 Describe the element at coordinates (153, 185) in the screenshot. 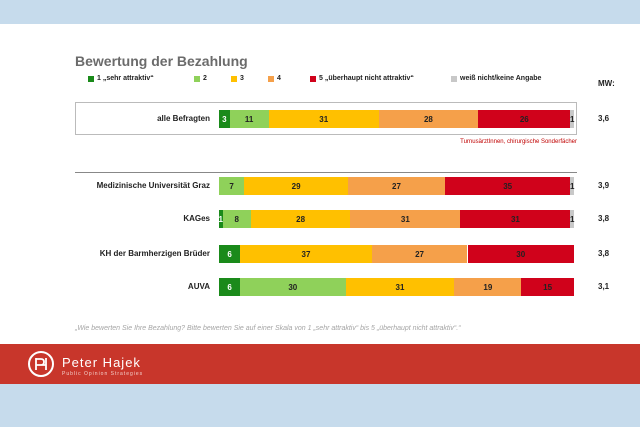

I see `category-label: Medizinische Universität Graz` at that location.